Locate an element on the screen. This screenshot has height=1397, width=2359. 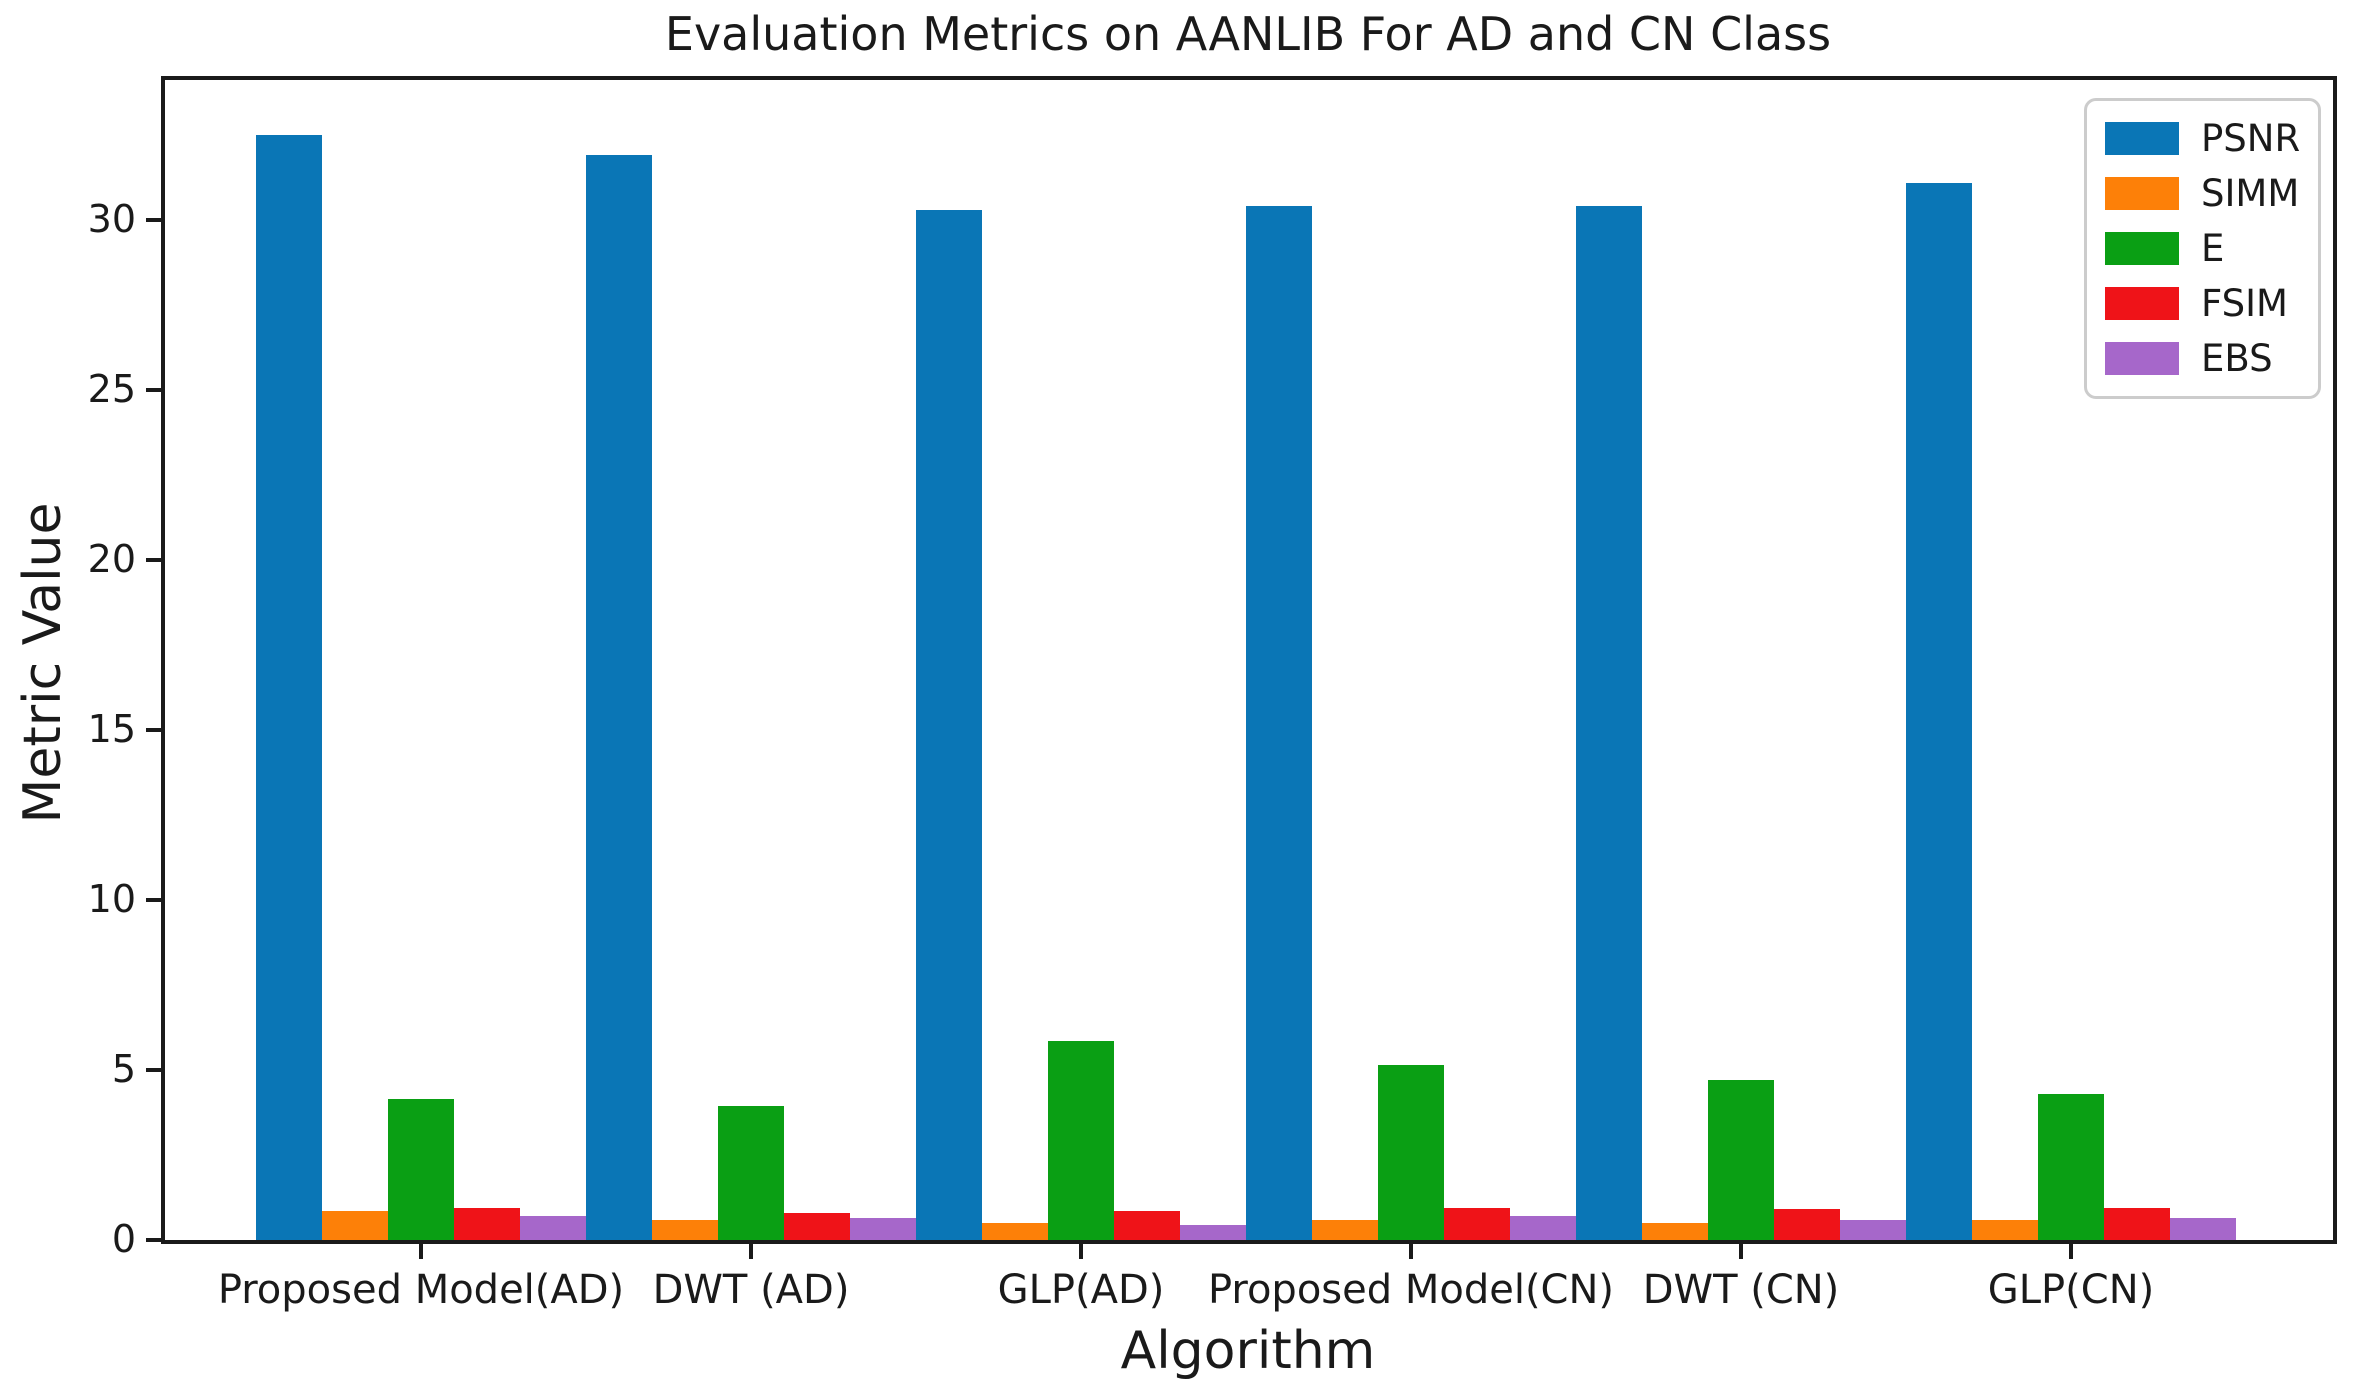
legend-item-ebs: EBS is located at coordinates (2211, 358).